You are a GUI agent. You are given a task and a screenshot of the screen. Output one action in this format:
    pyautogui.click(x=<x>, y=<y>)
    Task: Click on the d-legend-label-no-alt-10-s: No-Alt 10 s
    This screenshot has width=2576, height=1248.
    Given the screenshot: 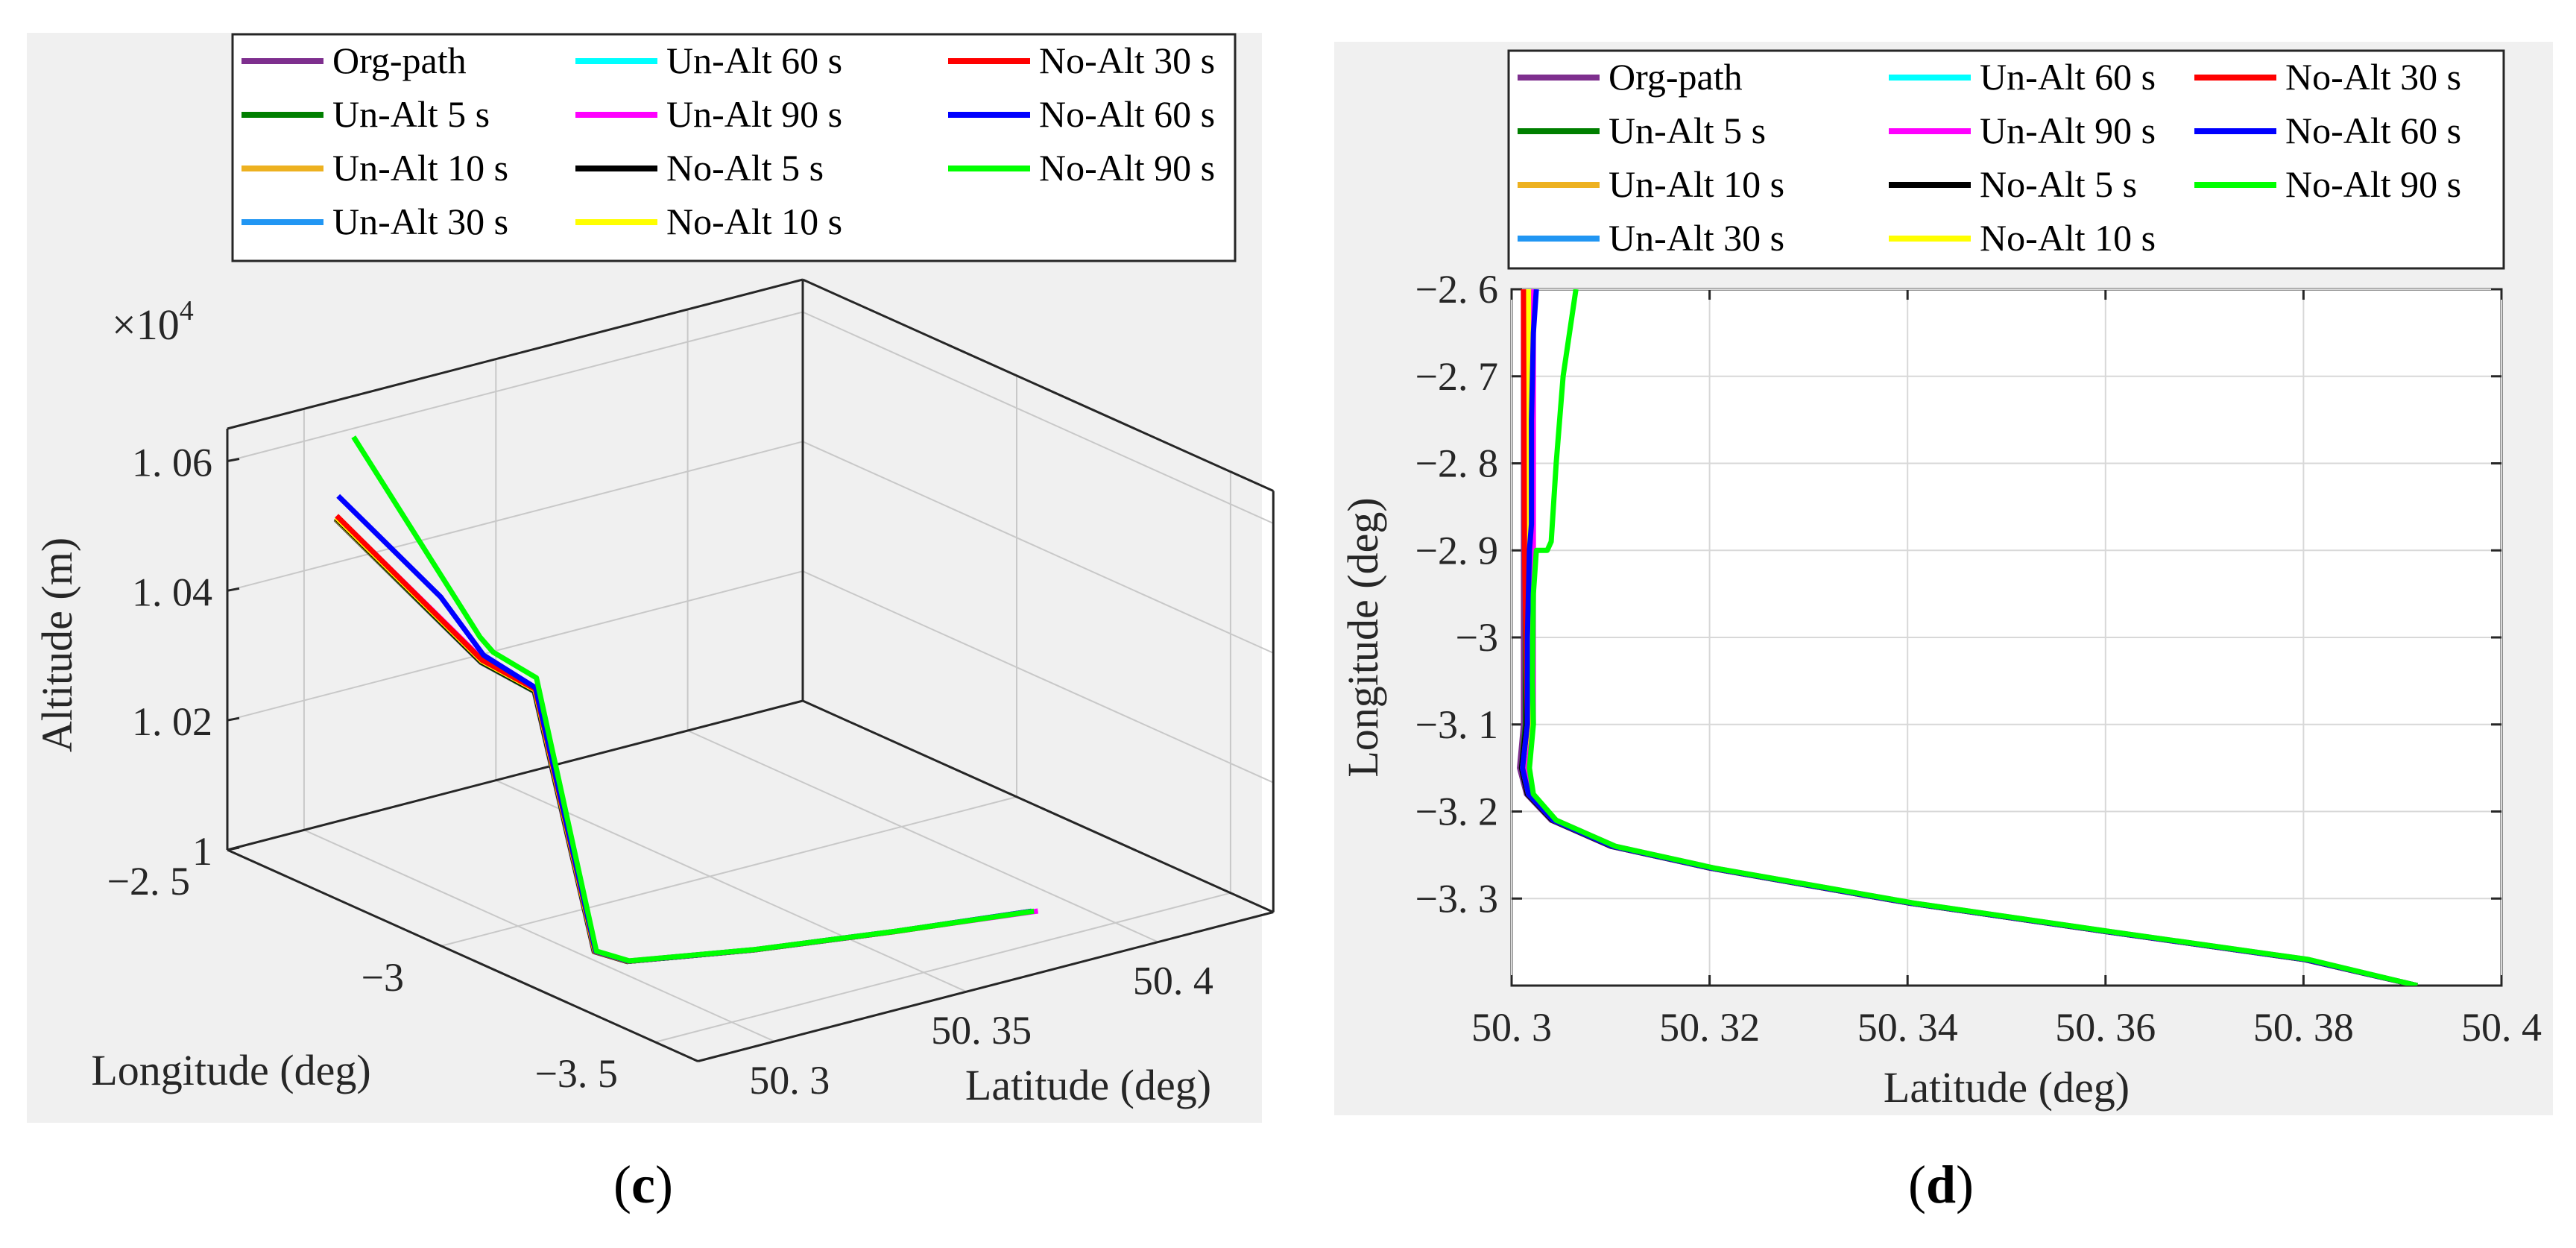 What is the action you would take?
    pyautogui.click(x=2068, y=238)
    